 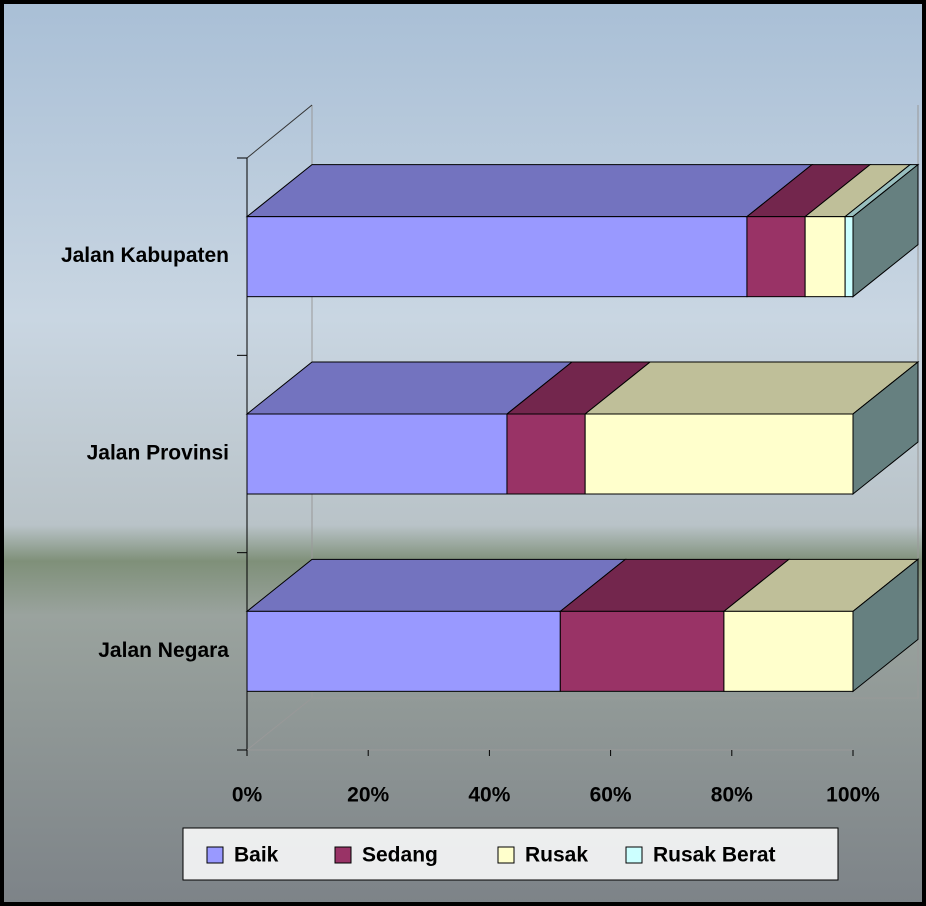 What do you see at coordinates (163, 650) in the screenshot?
I see `y-tick-label: Jalan Negara` at bounding box center [163, 650].